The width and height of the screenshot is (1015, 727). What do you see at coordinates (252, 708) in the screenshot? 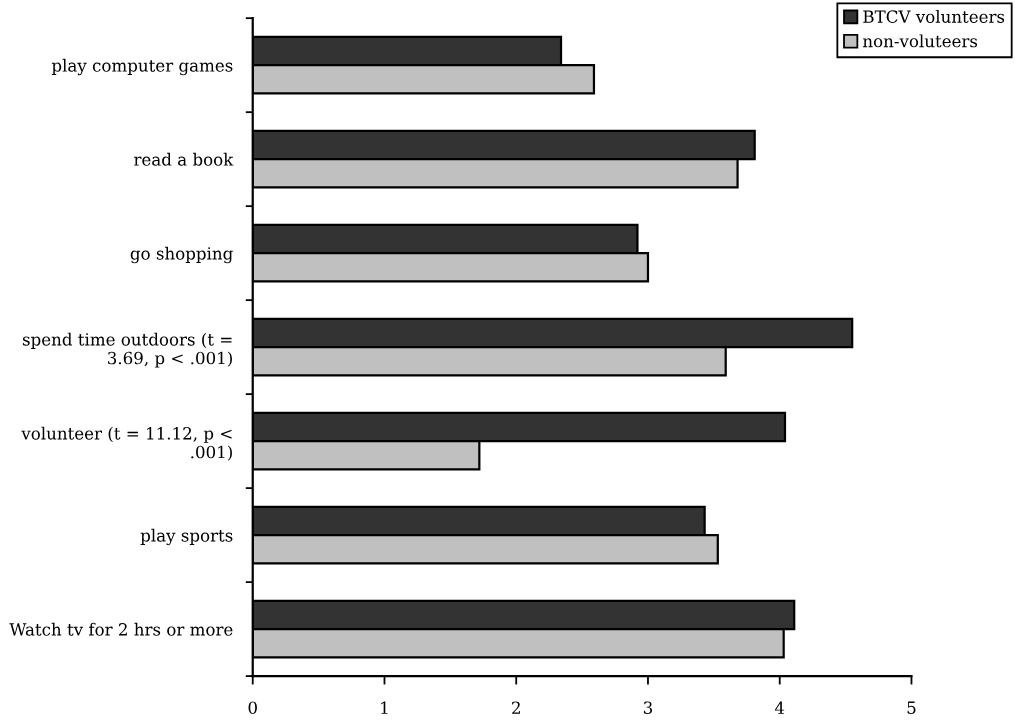
I see `x-tick-label: 0` at bounding box center [252, 708].